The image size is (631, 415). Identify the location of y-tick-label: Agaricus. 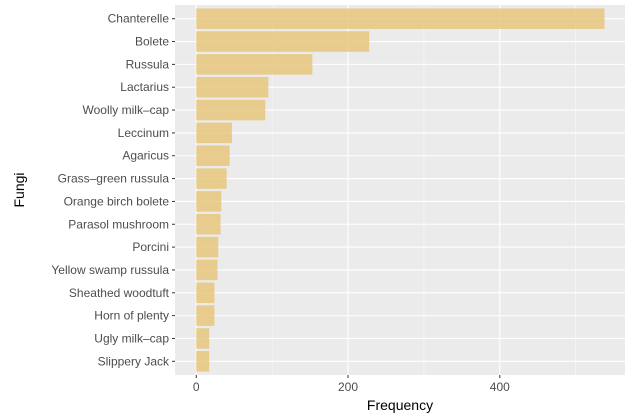
(145, 156).